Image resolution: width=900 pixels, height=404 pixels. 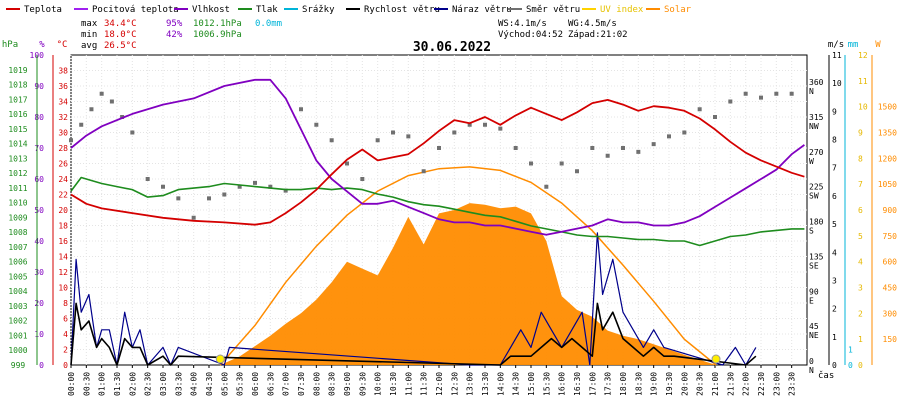 What do you see at coordinates (17, 173) in the screenshot?
I see `y-tick-hpa: 1012` at bounding box center [17, 173].